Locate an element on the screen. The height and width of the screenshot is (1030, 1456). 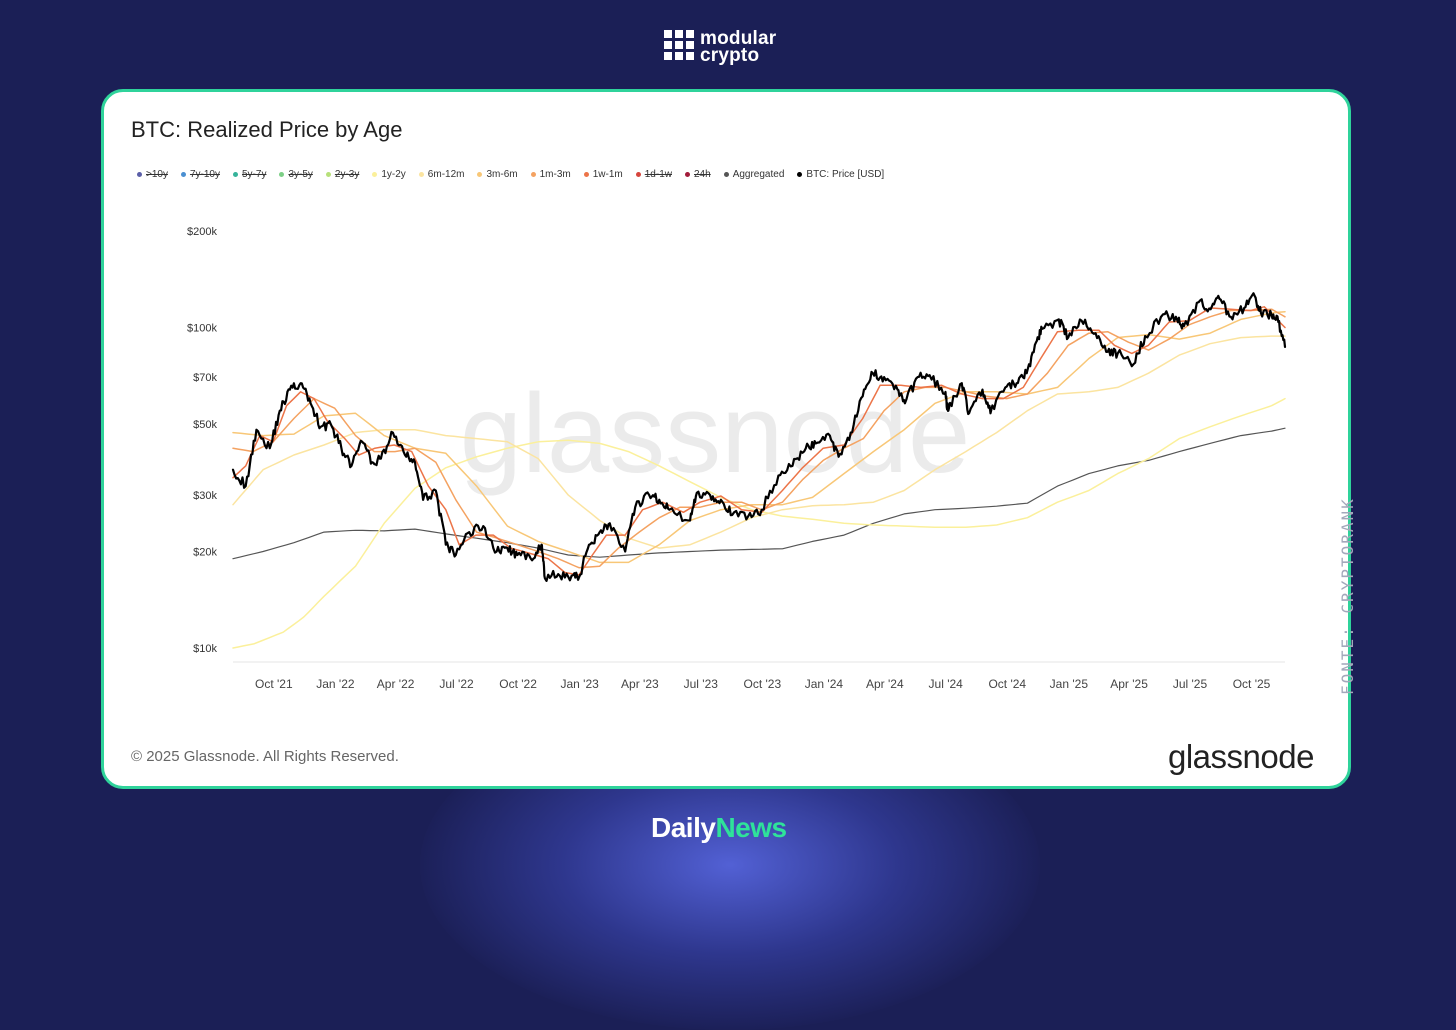
legend-label: BTC: Price [USD] is located at coordinates (845, 174).